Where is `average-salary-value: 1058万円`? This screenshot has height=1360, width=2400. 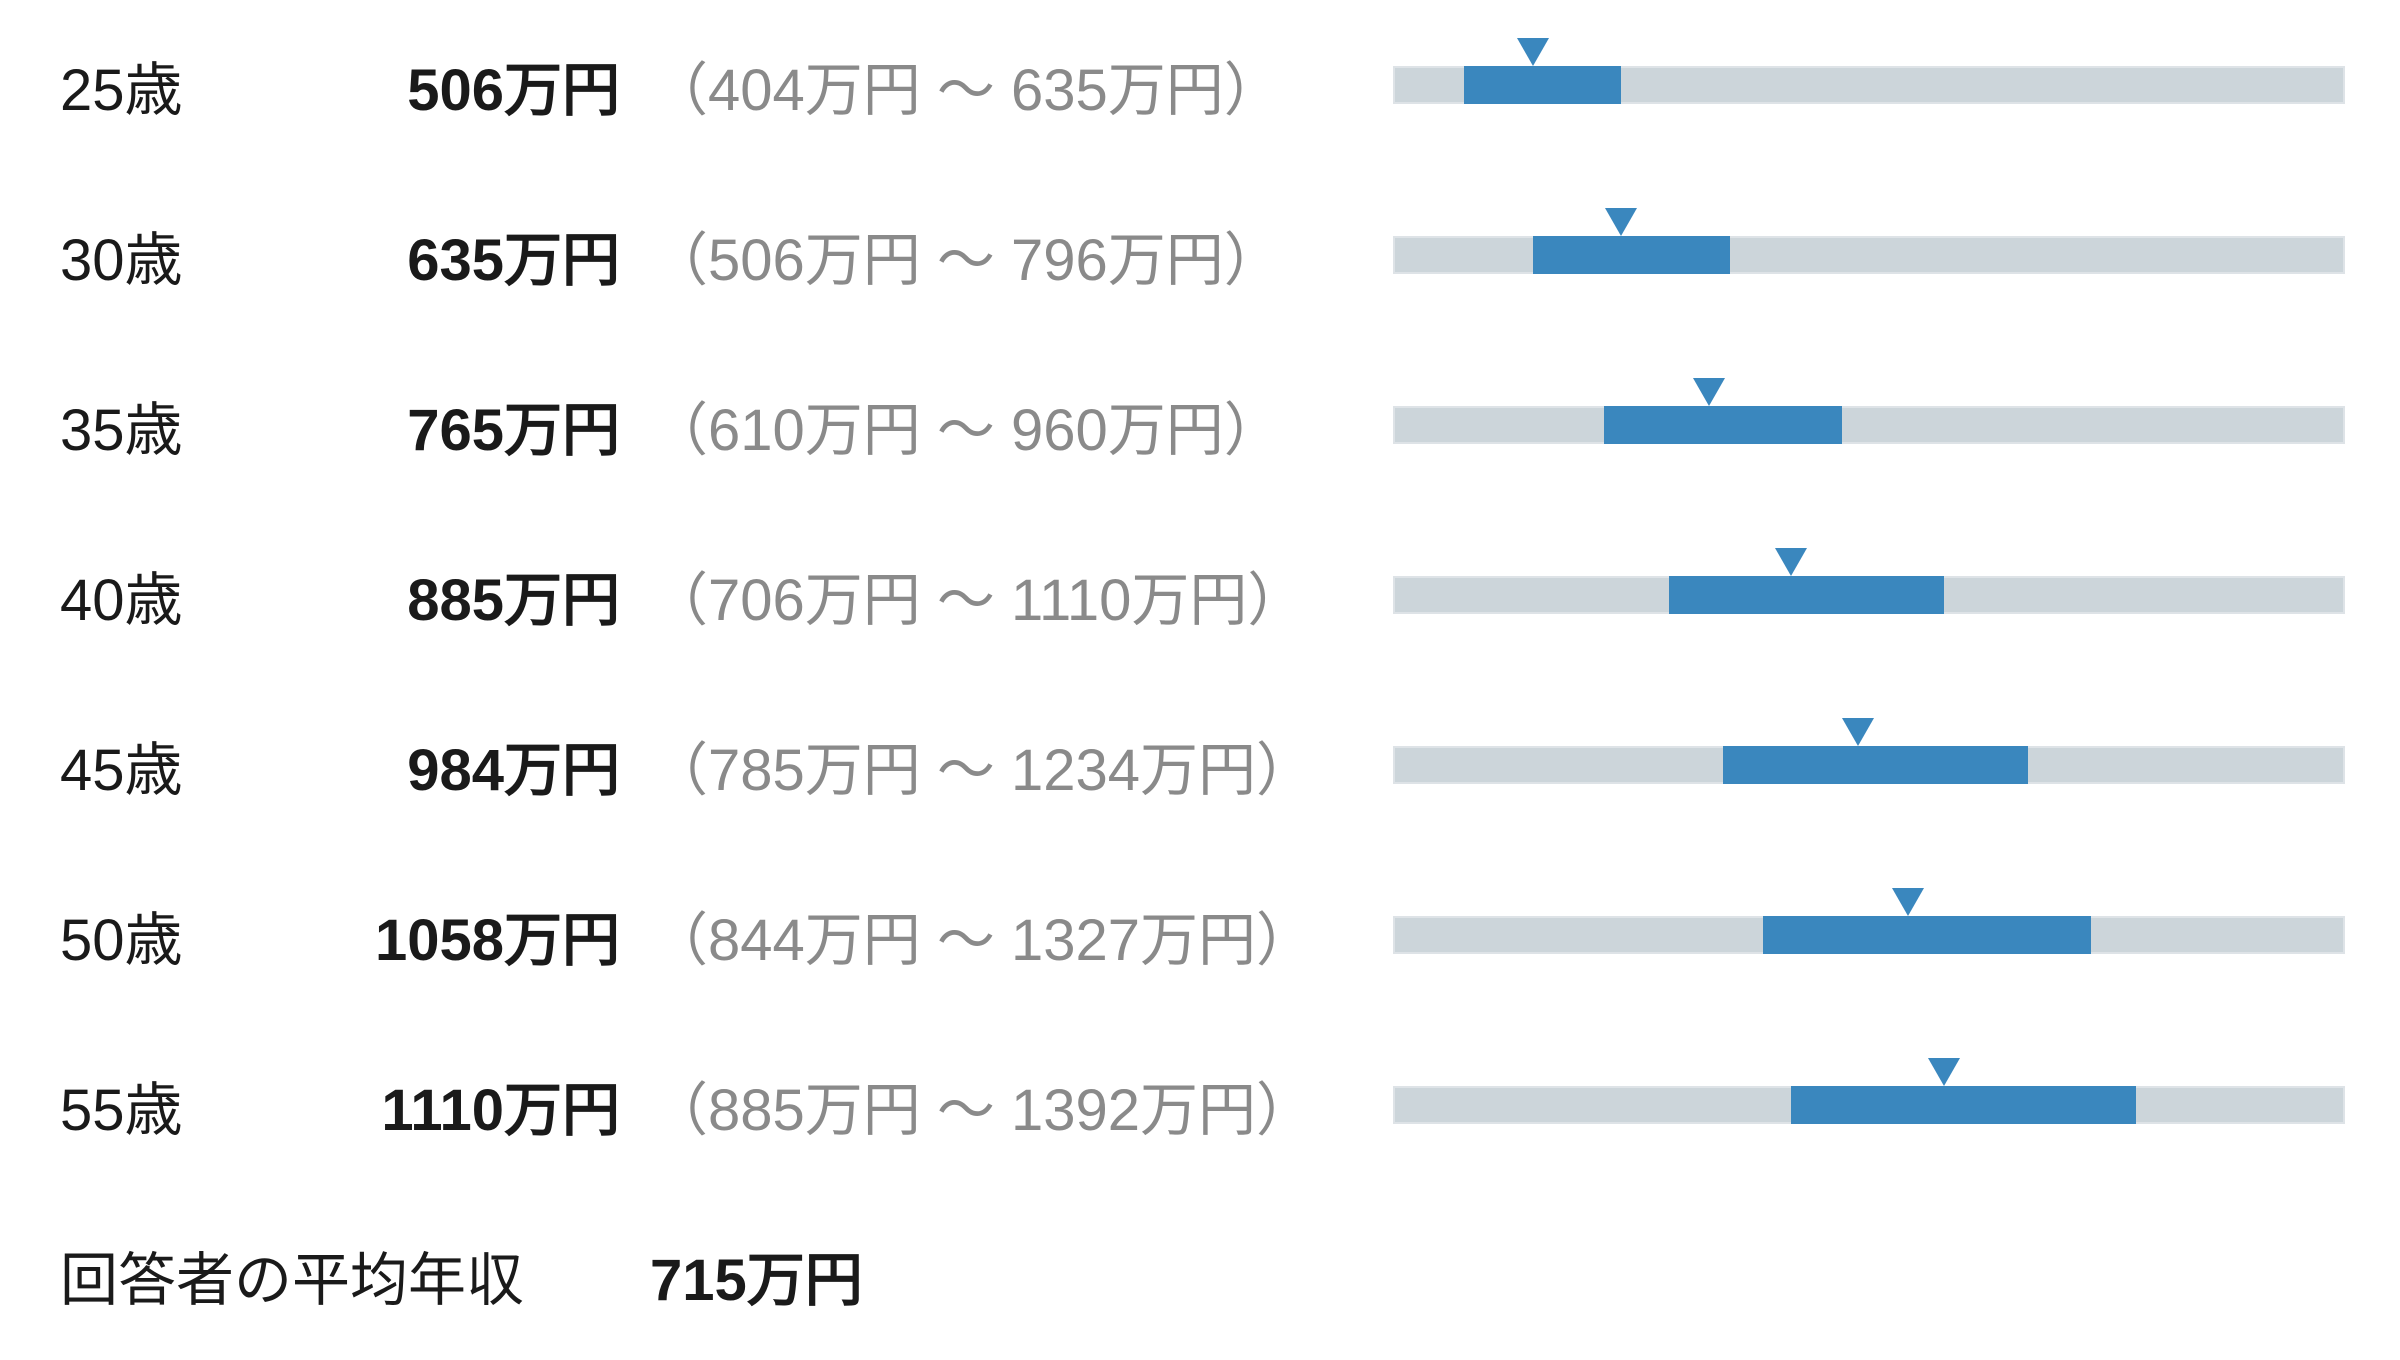
average-salary-value: 1058万円 is located at coordinates (497, 940).